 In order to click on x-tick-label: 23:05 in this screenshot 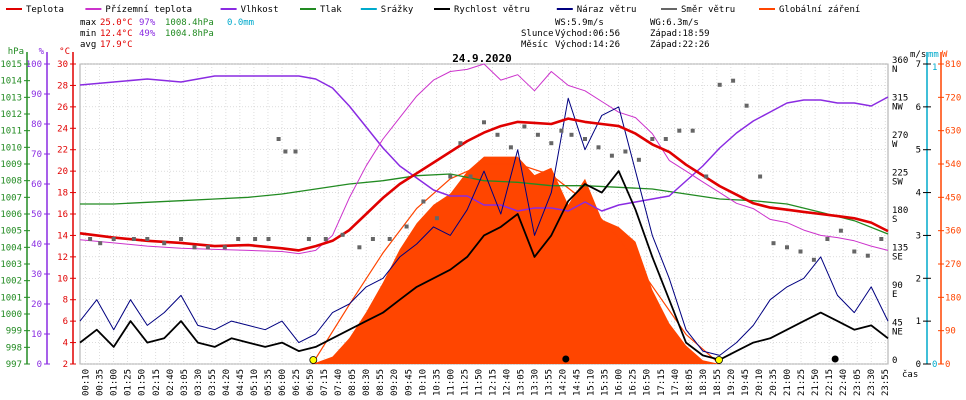, I will do `click(858, 382)`.